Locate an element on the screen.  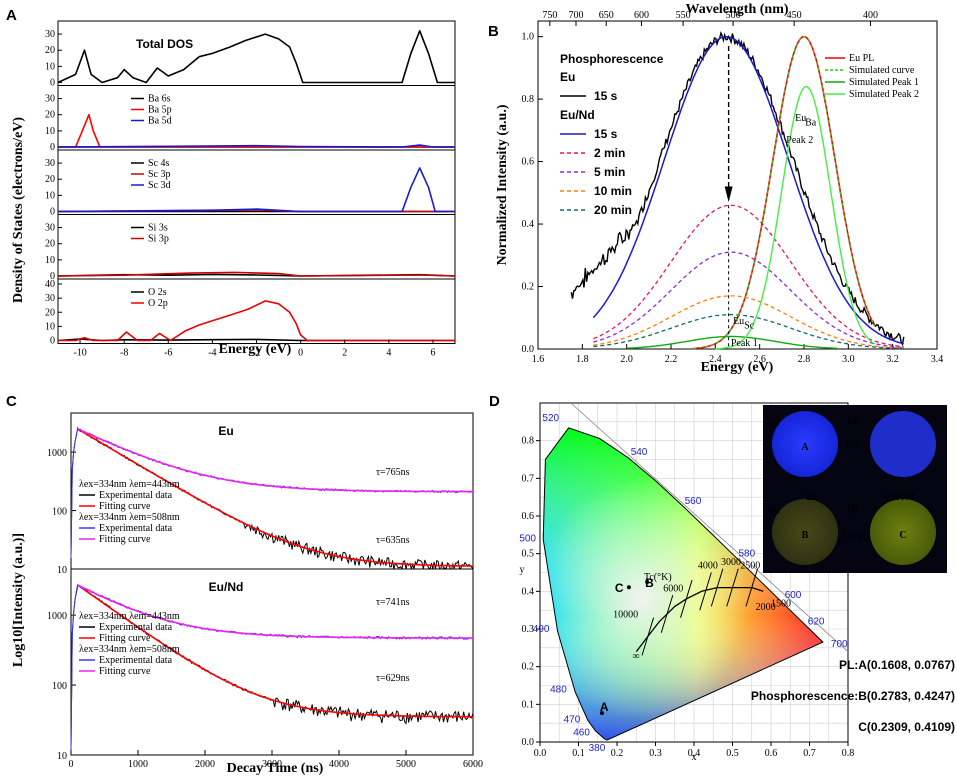
panel-letter-c: C is located at coordinates (11, 401).